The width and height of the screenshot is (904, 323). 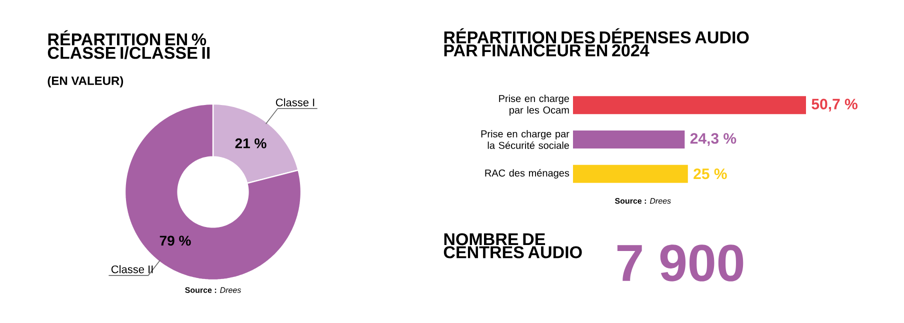 I want to click on chart-title: RÉPARTITION DES DÉPENSES AUDIO PAR FINANCEUR EN 2024, so click(x=596, y=42).